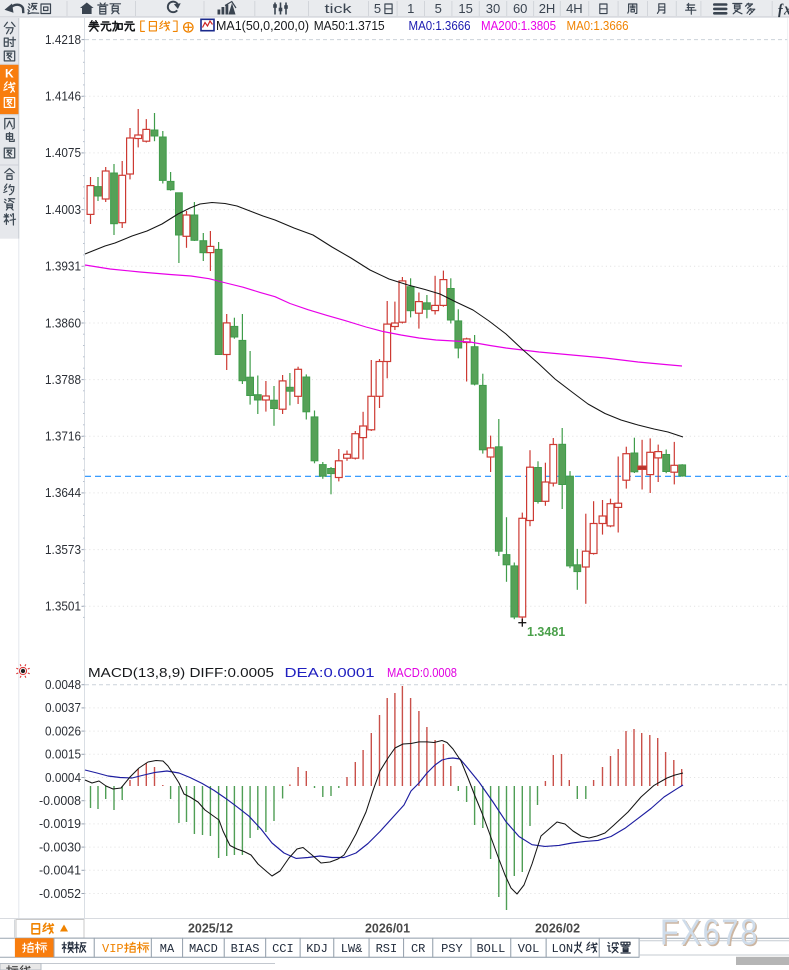 The image size is (789, 970). What do you see at coordinates (546, 632) in the screenshot?
I see `svg-text: 1.3481` at bounding box center [546, 632].